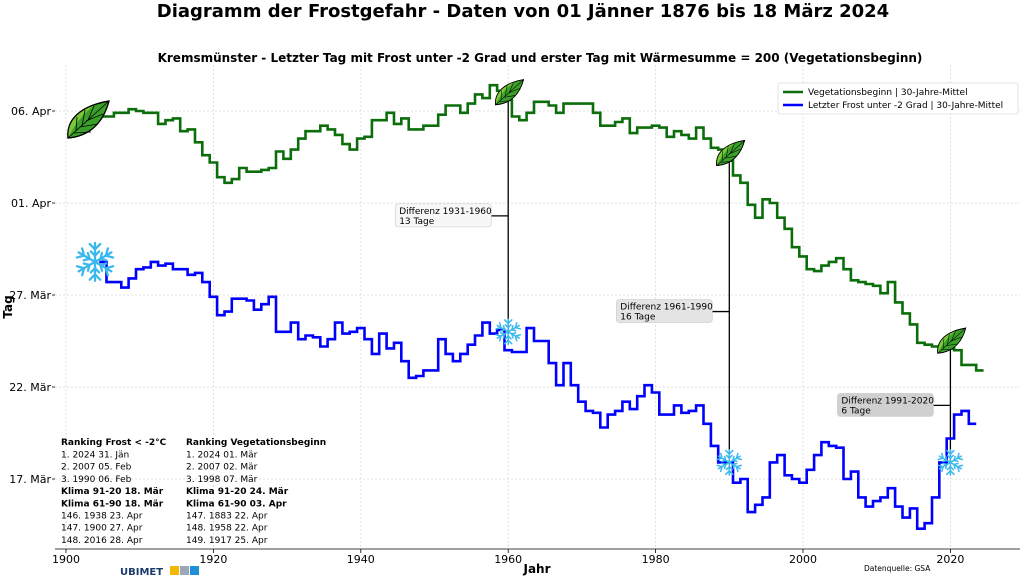 This screenshot has height=582, width=1024. What do you see at coordinates (897, 568) in the screenshot?
I see `data-source: Datenquelle: GSA` at bounding box center [897, 568].